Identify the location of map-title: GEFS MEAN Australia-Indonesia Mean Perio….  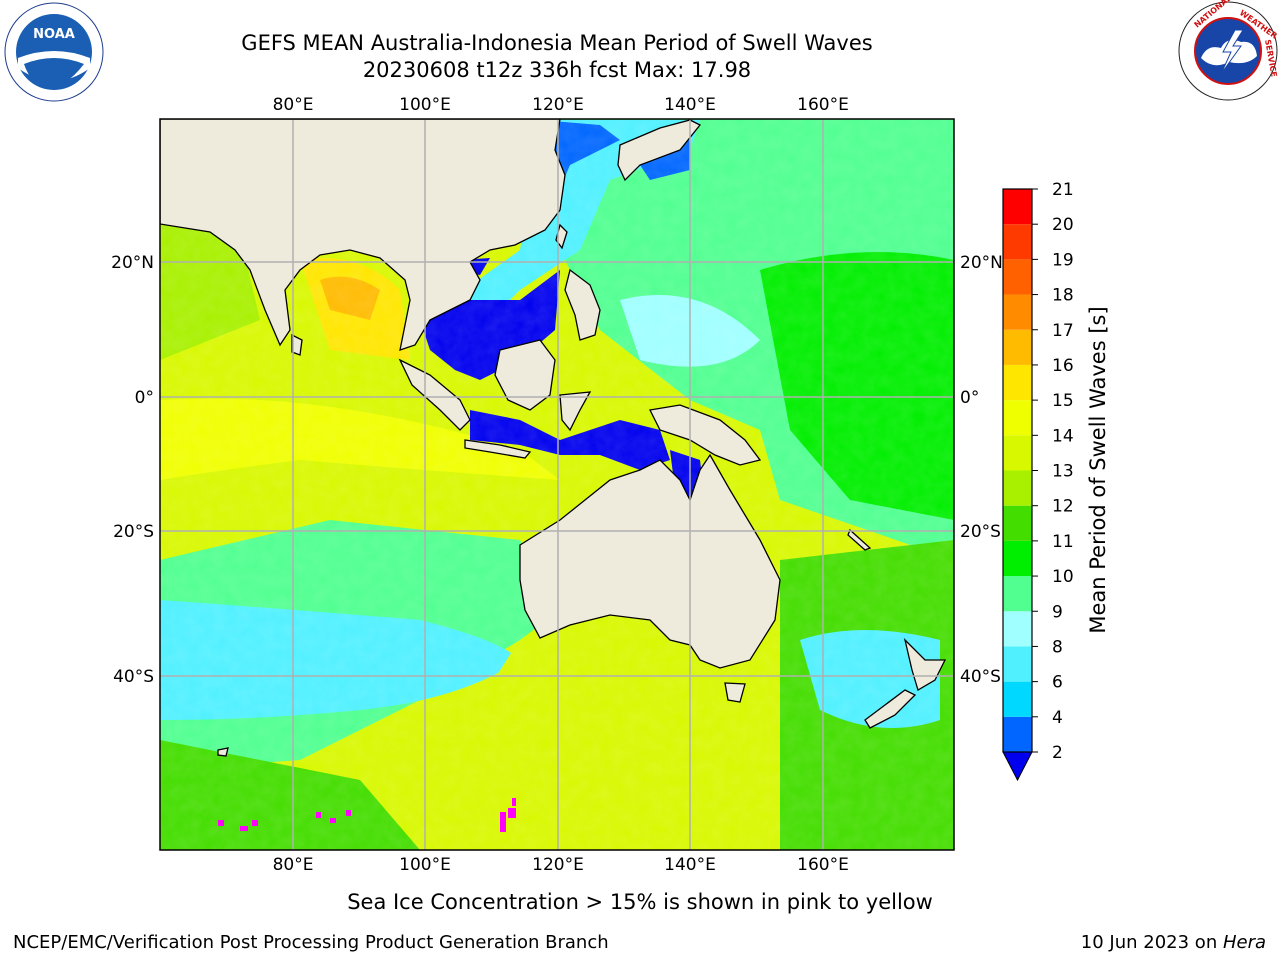
(557, 43).